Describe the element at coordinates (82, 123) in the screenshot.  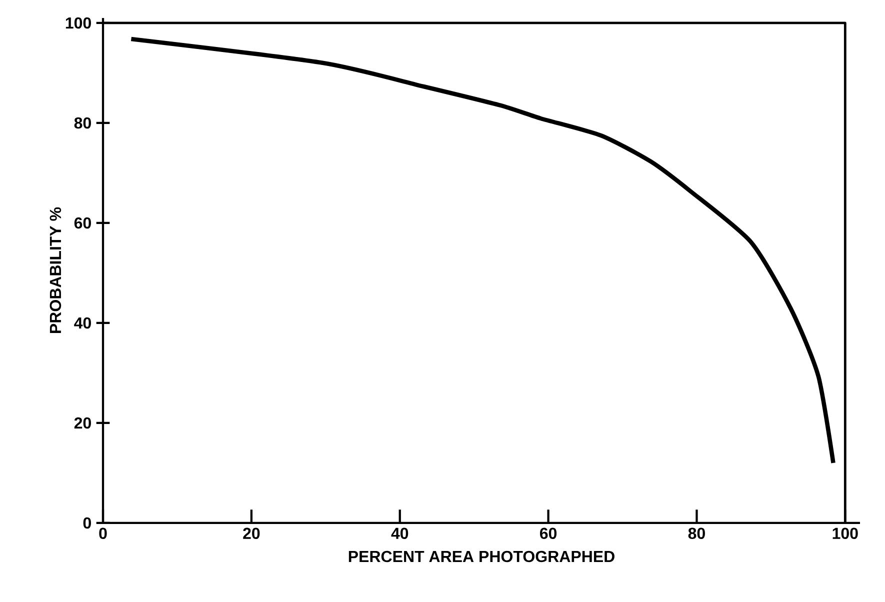
I see `y-tick-label: 80` at that location.